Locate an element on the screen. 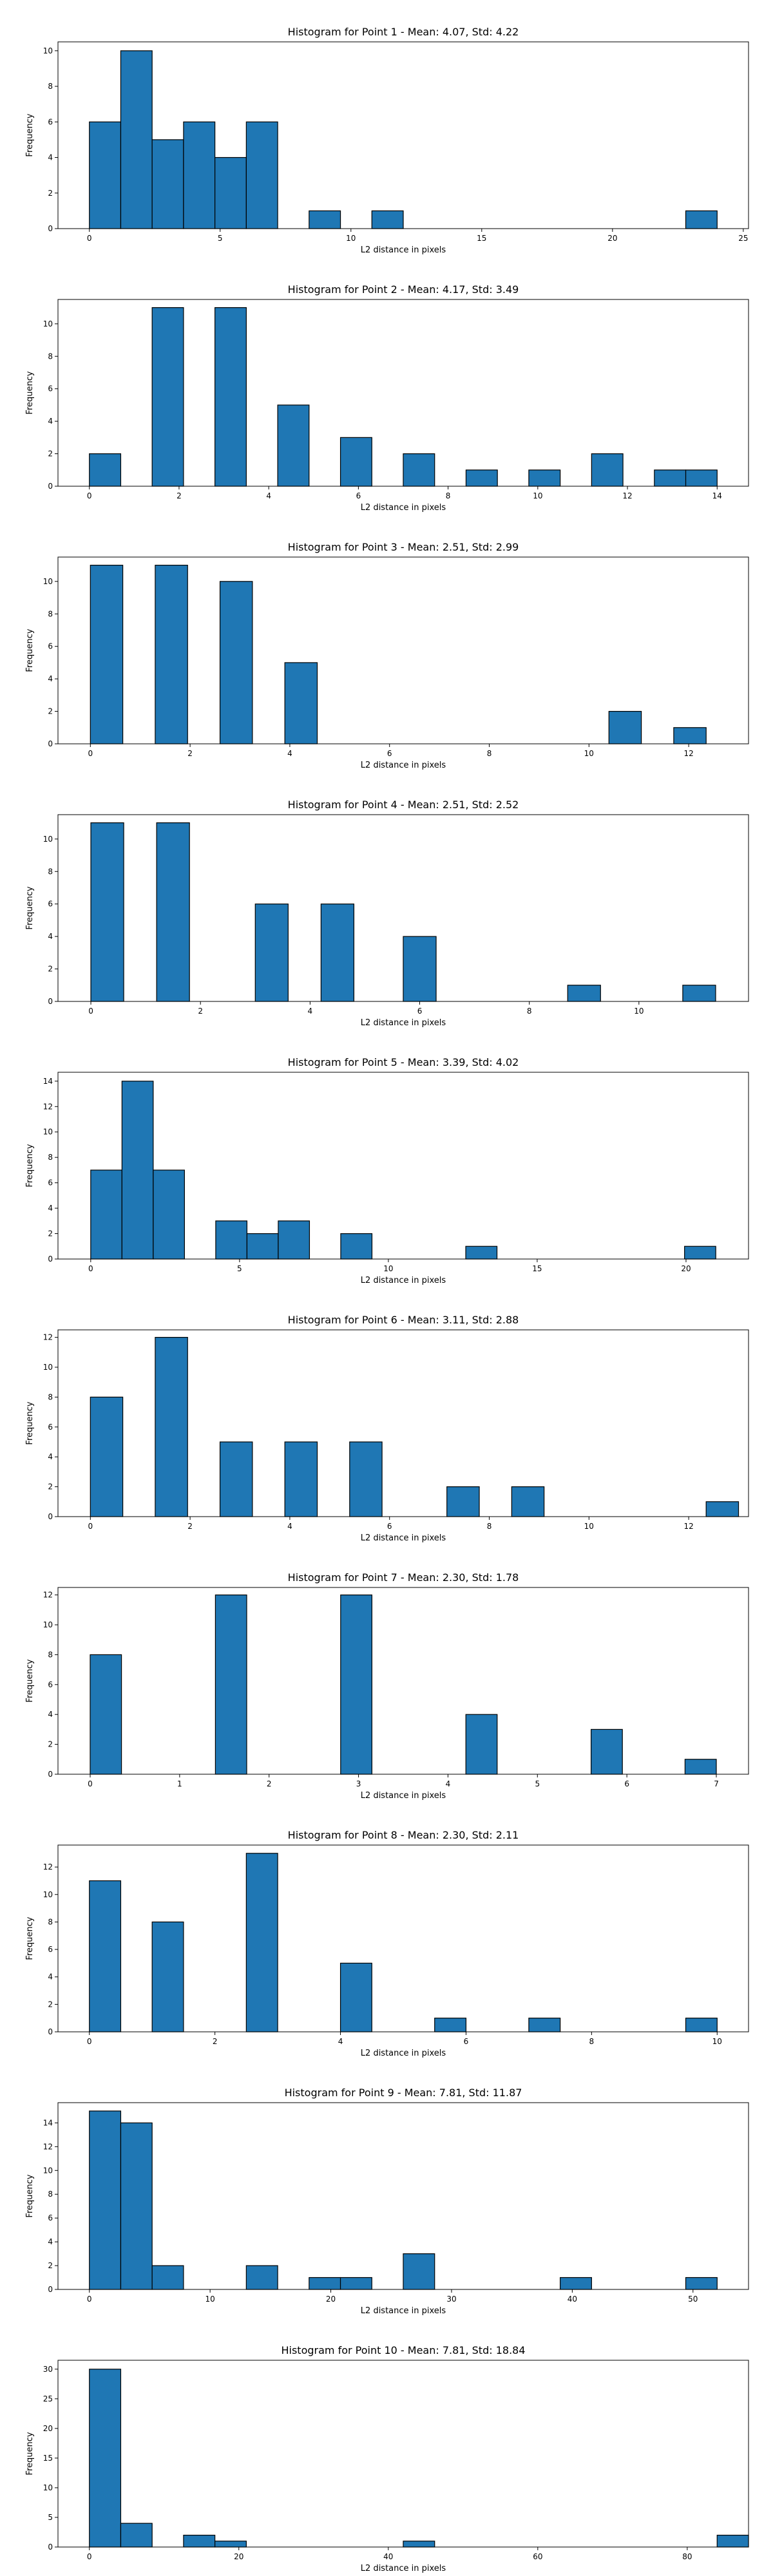  y-tick-label: 12 is located at coordinates (48, 1595).